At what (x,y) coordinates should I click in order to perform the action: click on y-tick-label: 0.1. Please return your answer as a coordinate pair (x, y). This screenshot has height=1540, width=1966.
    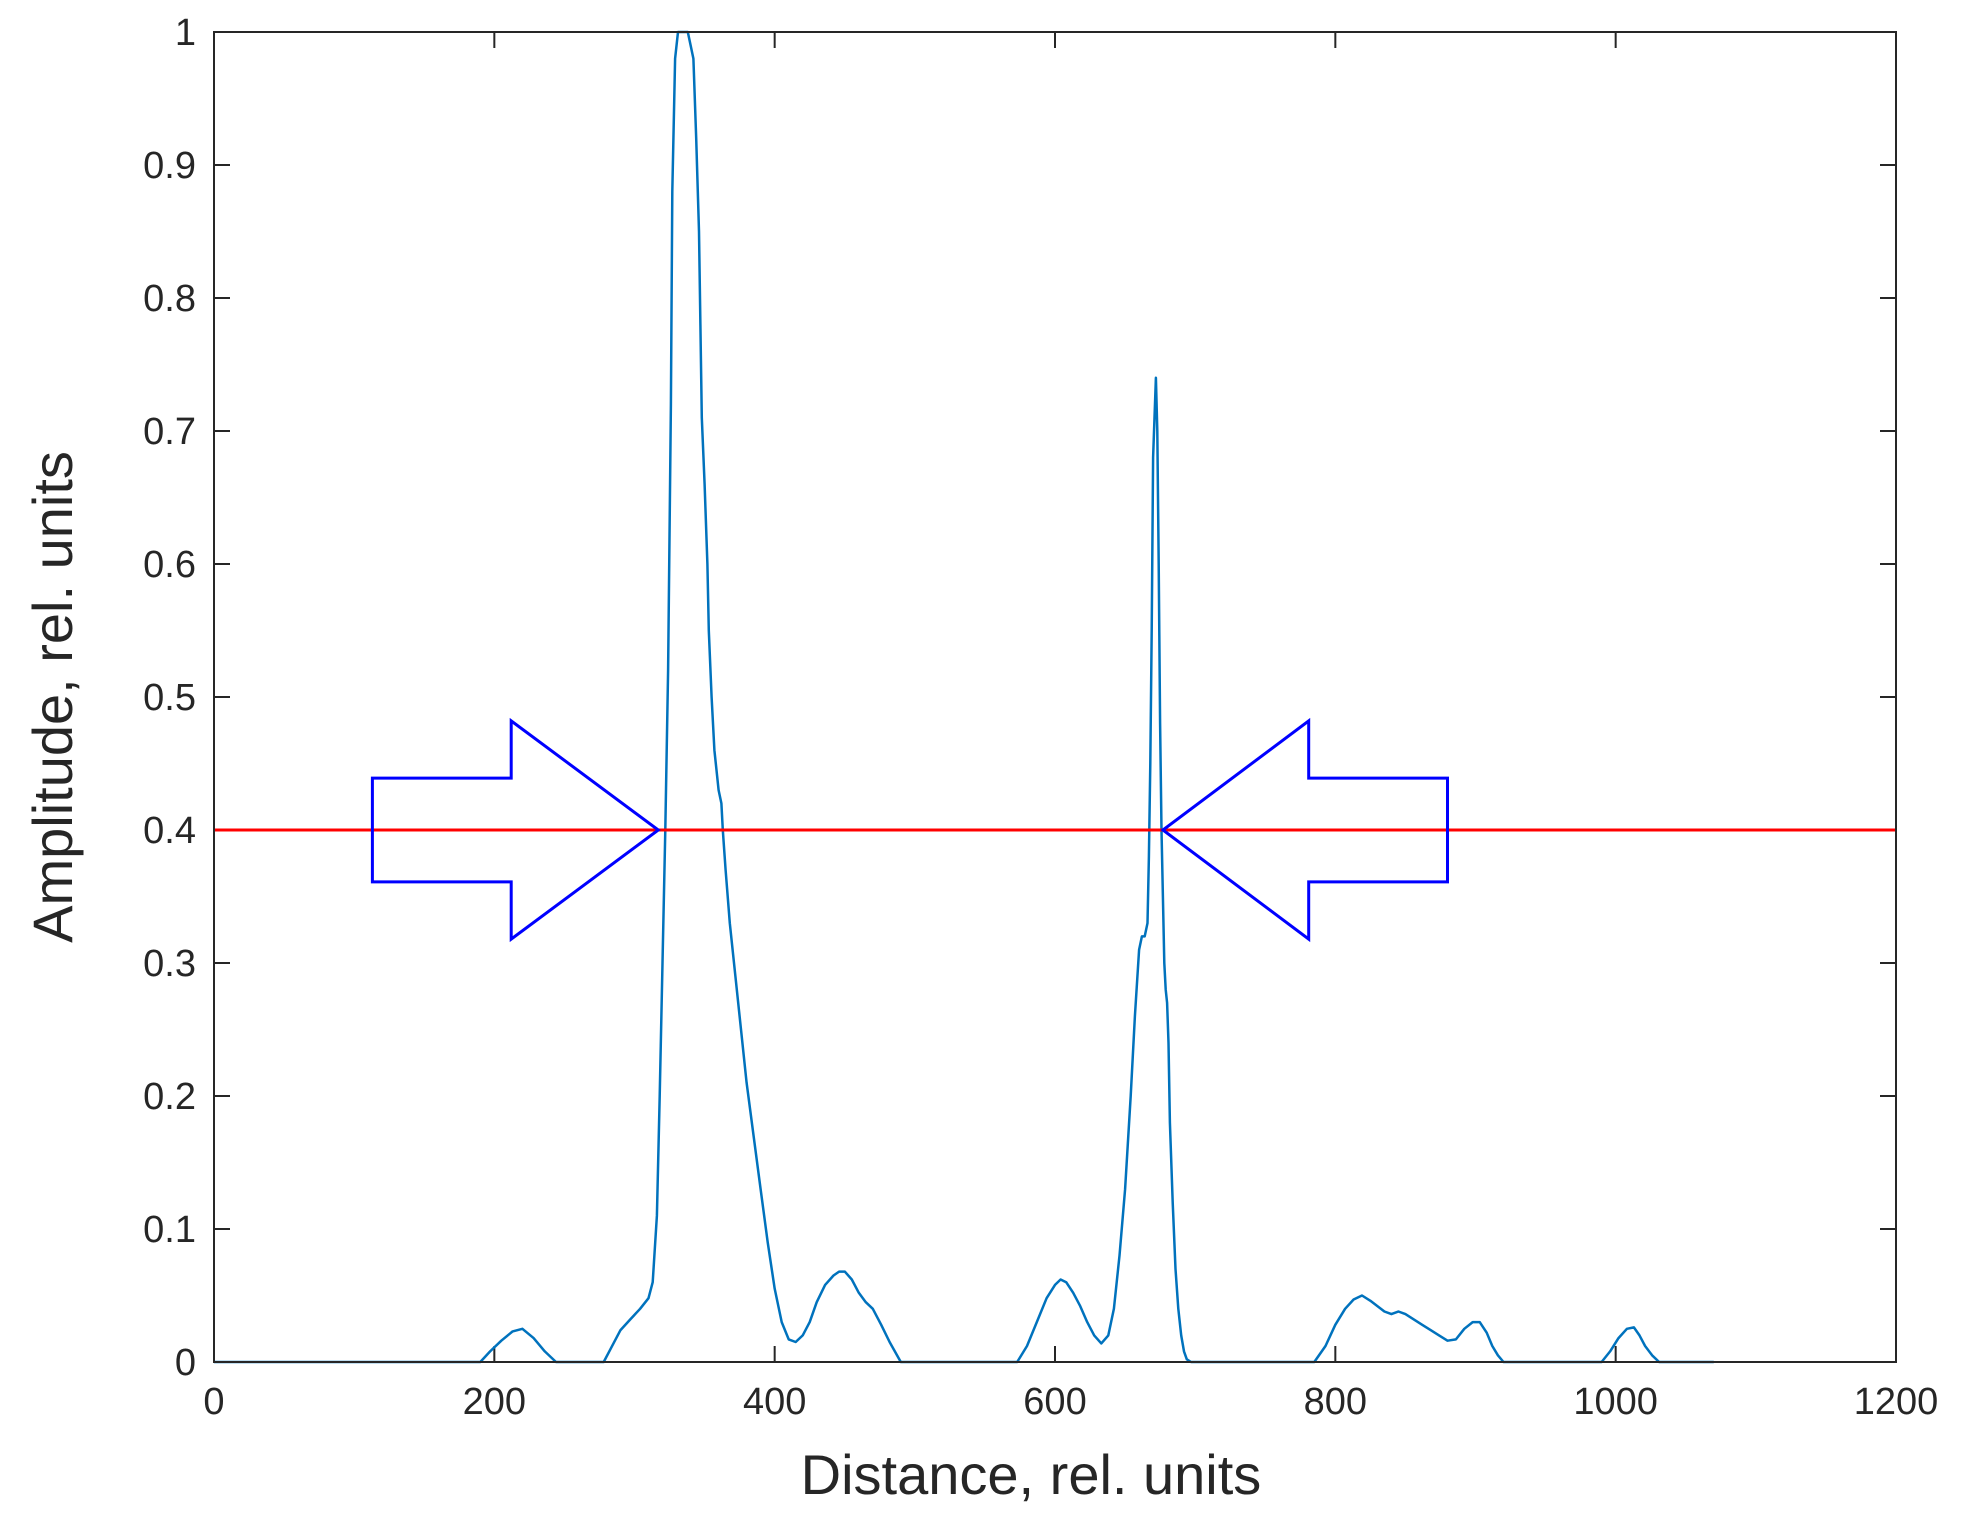
    Looking at the image, I should click on (169, 1230).